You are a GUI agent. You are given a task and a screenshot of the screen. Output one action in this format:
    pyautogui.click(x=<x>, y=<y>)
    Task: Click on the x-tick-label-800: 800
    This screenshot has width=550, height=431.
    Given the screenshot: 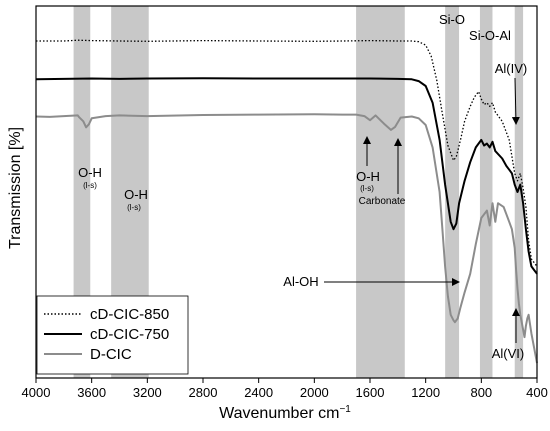 What is the action you would take?
    pyautogui.click(x=481, y=392)
    